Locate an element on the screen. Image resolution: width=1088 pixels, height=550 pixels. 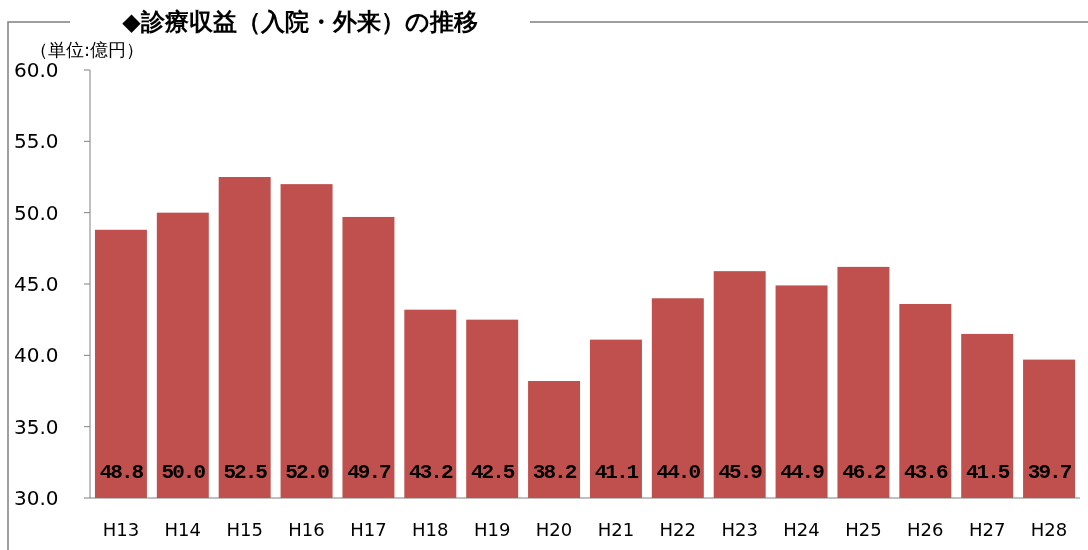
x-tick-label: H13 is located at coordinates (121, 529).